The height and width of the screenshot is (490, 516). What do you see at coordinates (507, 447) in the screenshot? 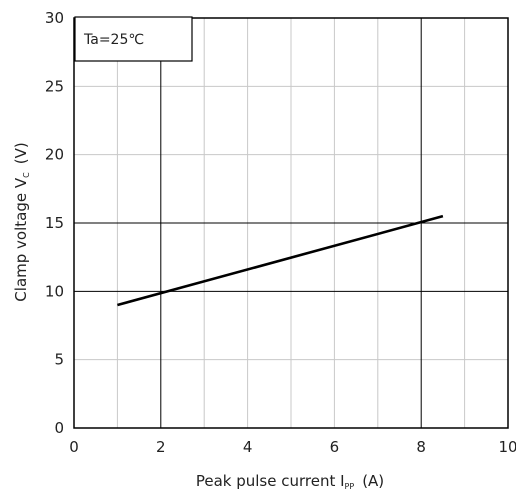
I see `x-tick-label: 10` at bounding box center [507, 447].